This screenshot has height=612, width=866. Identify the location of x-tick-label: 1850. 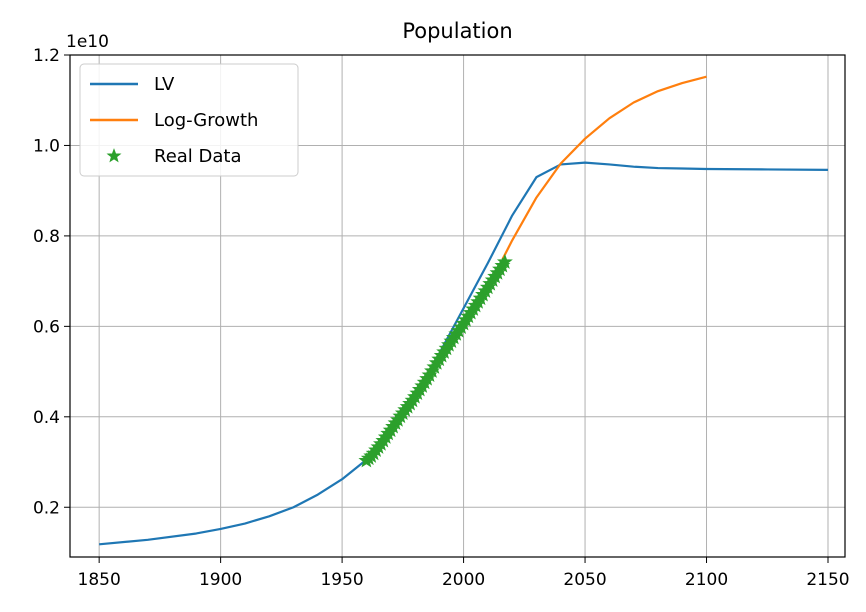
(99, 580).